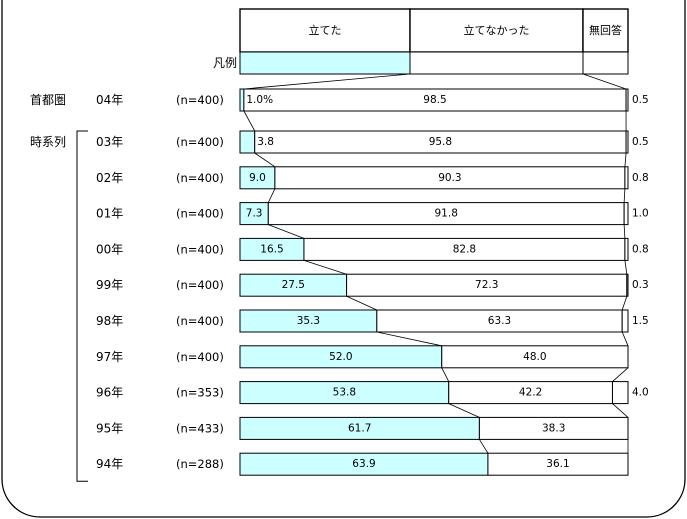 The width and height of the screenshot is (687, 519). Describe the element at coordinates (225, 63) in the screenshot. I see `legend-title: 凡例` at that location.